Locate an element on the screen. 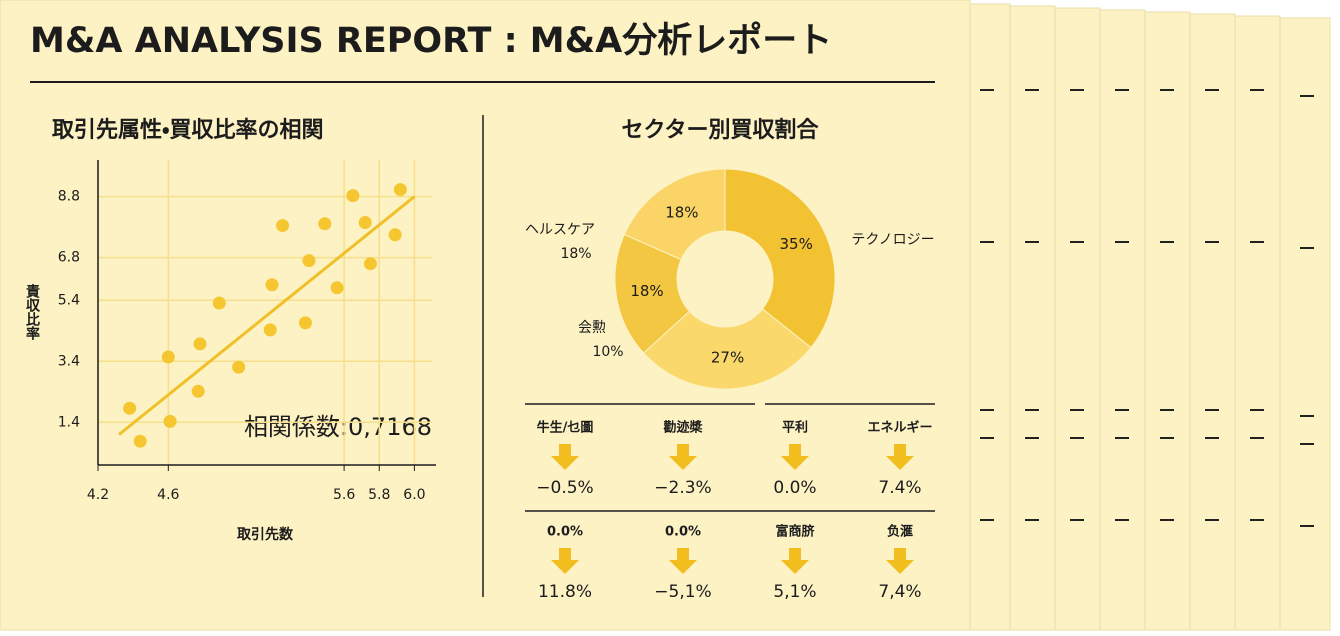 The height and width of the screenshot is (636, 1340). metric-label: 勸迹槳 is located at coordinates (682, 428).